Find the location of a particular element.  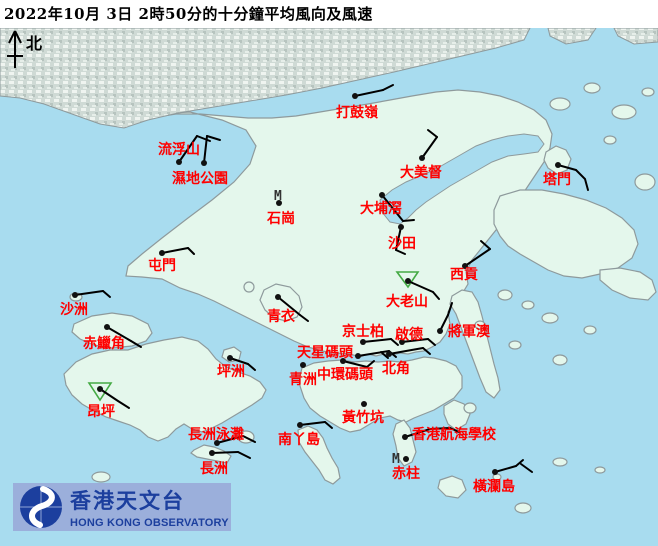

station-label: 南丫島 is located at coordinates (299, 439).